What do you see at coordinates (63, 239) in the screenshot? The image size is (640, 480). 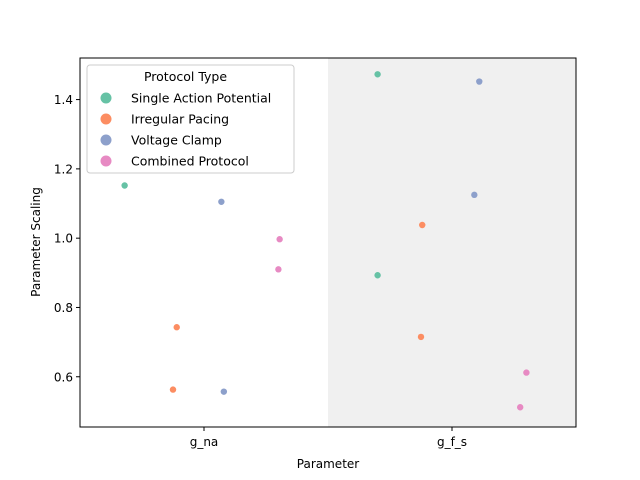 I see `y-tick-label: 1.0` at bounding box center [63, 239].